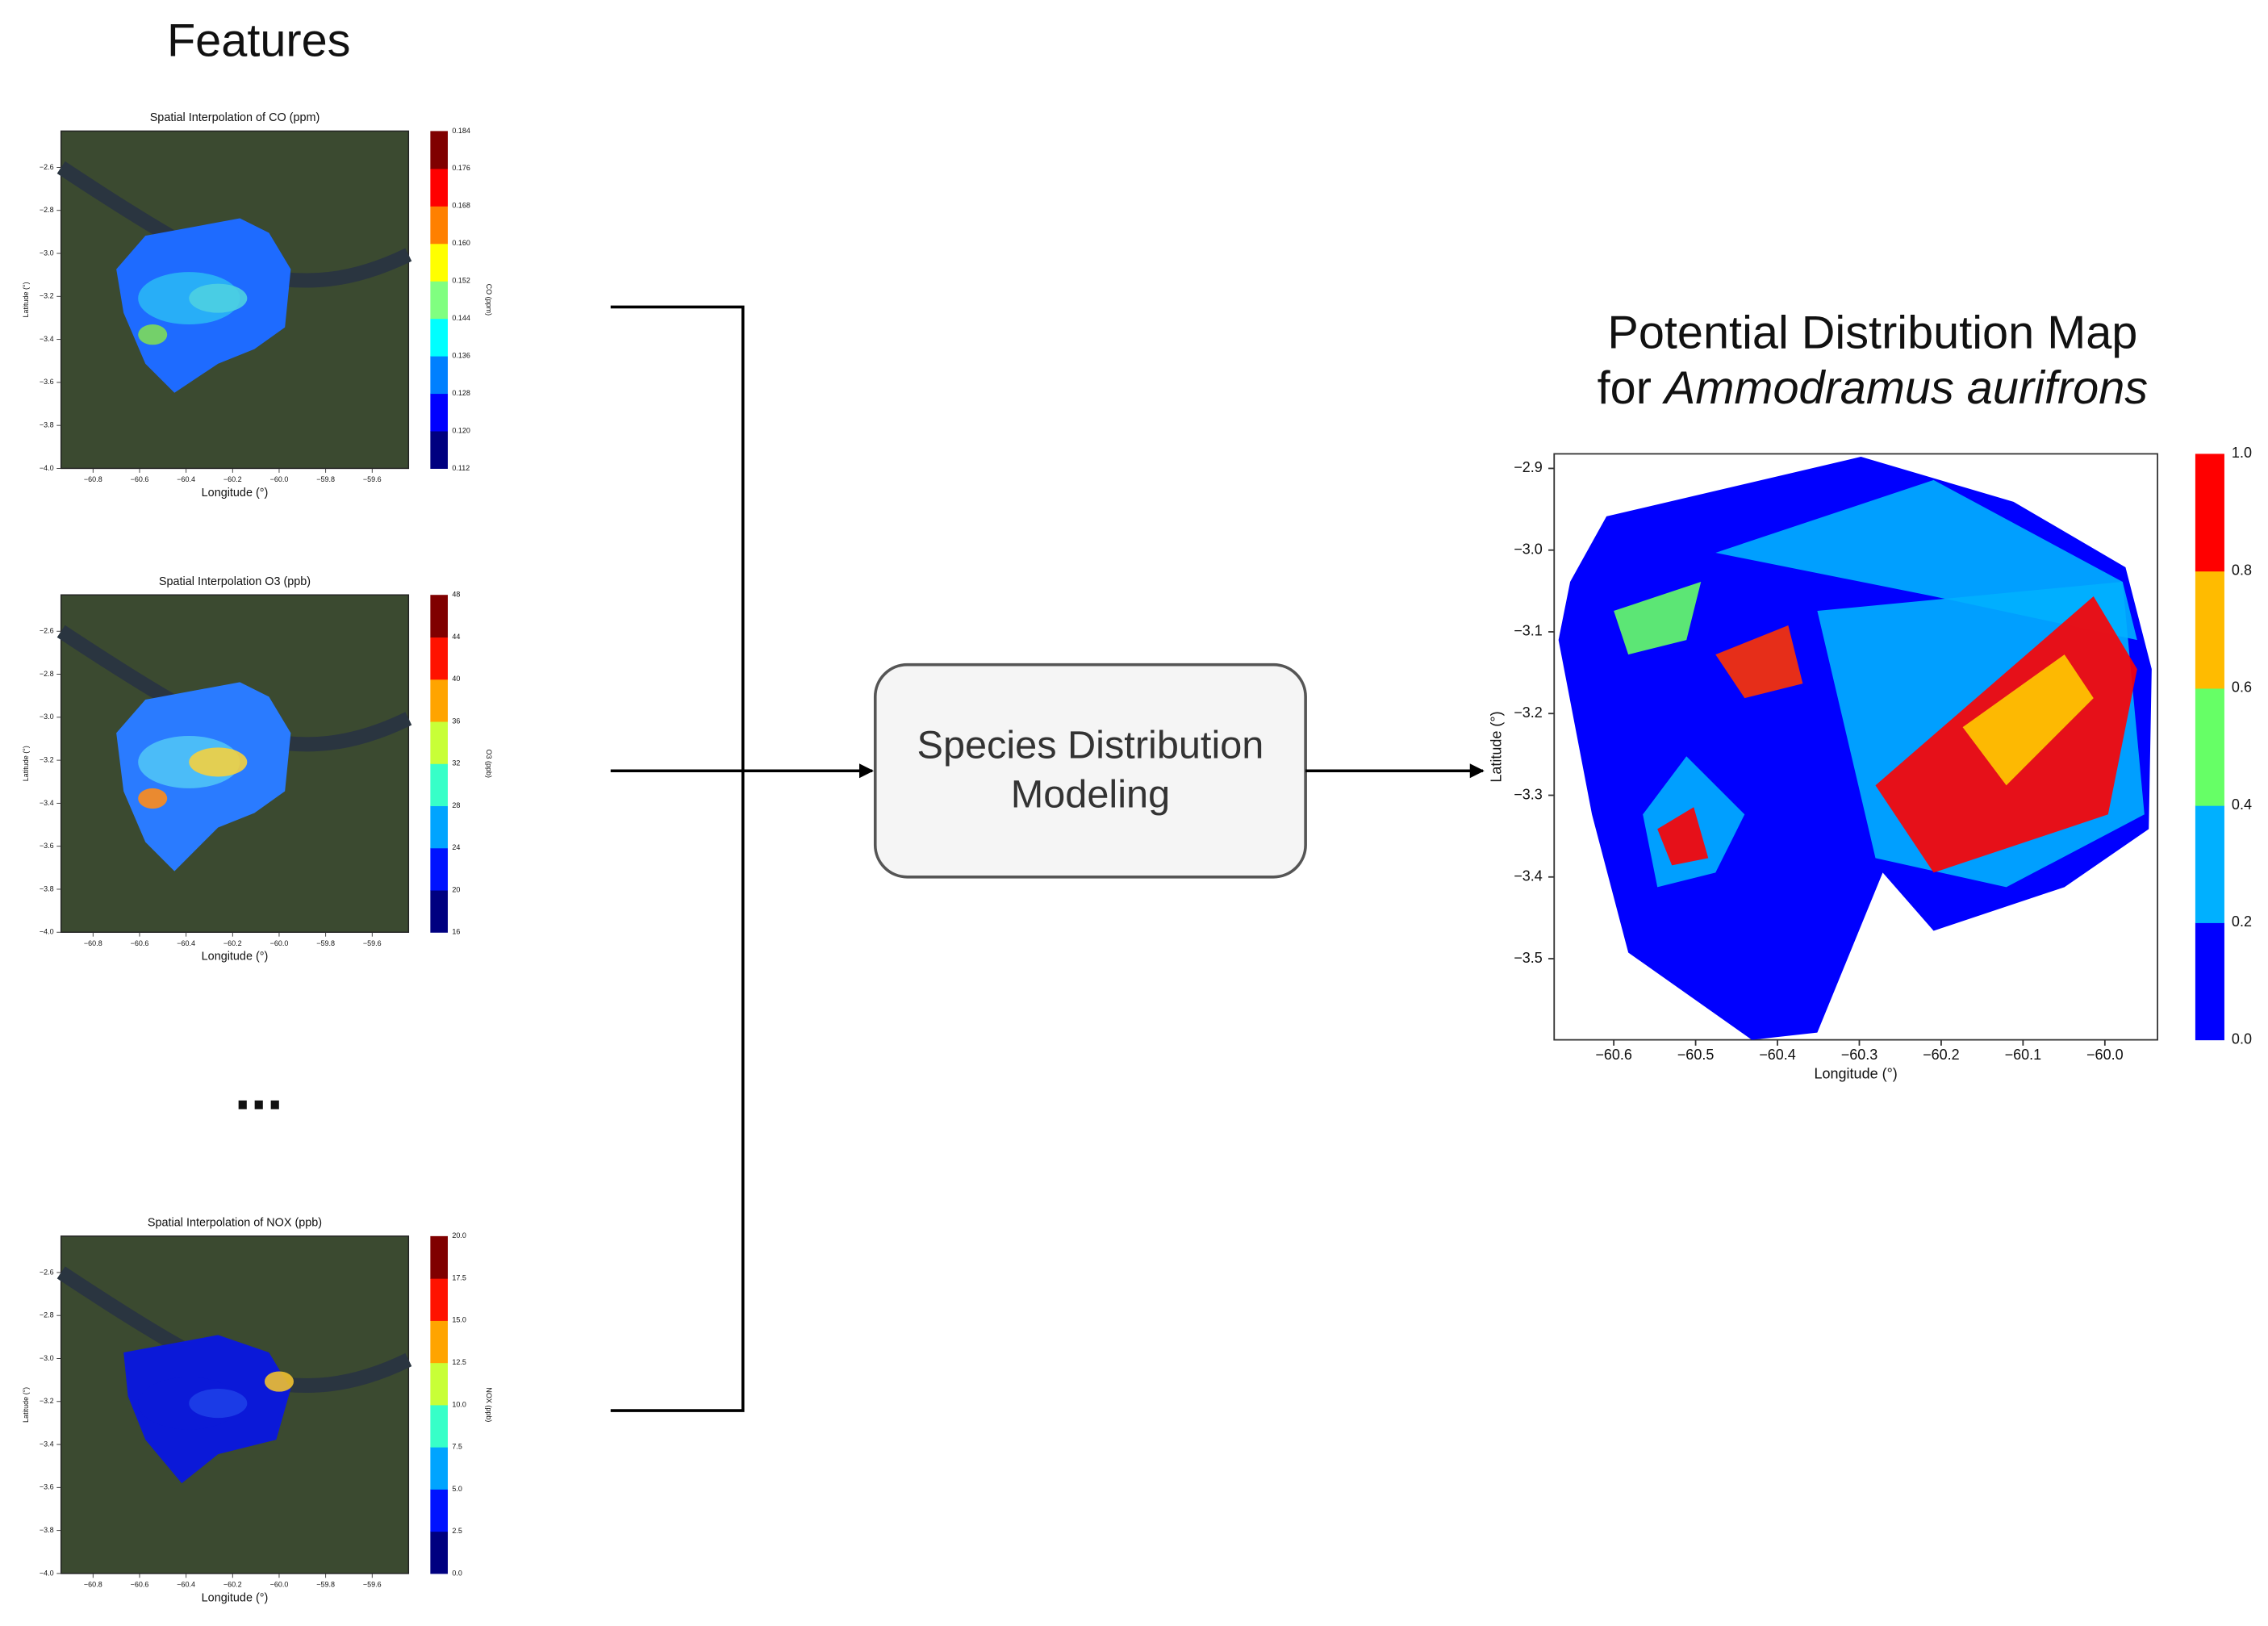 Image resolution: width=2268 pixels, height=1626 pixels. Describe the element at coordinates (489, 763) in the screenshot. I see `colorbar-label: O3 (ppb)` at that location.